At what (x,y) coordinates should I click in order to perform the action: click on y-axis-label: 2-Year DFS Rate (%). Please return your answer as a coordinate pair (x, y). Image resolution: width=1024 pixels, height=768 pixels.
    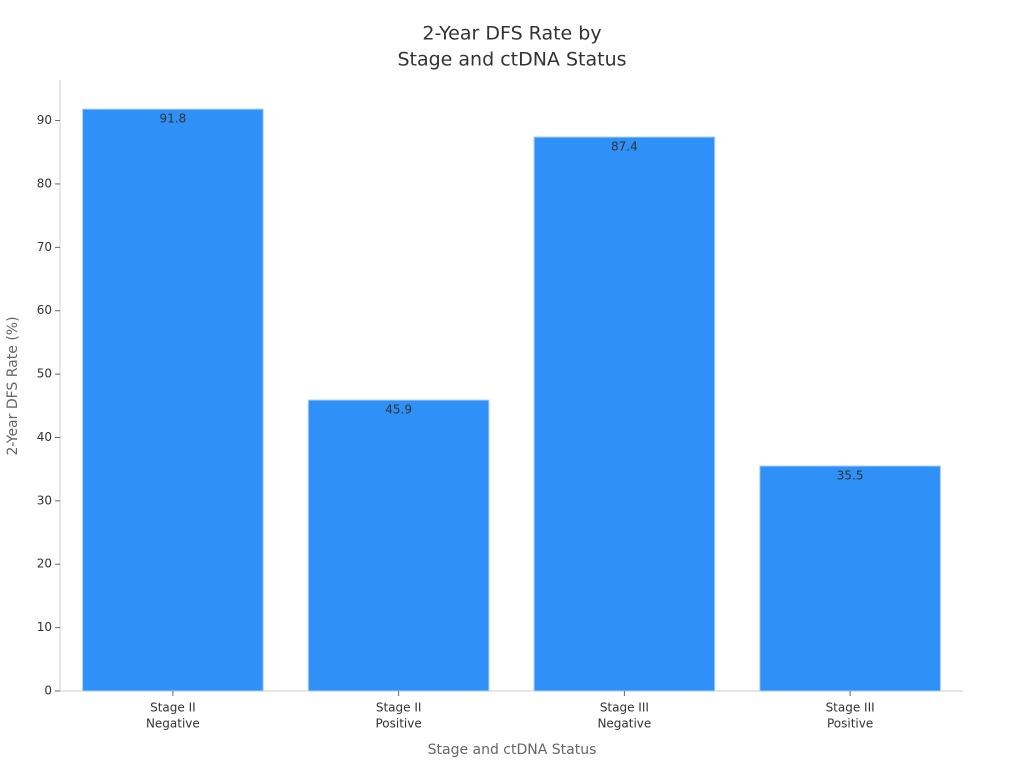
    Looking at the image, I should click on (13, 385).